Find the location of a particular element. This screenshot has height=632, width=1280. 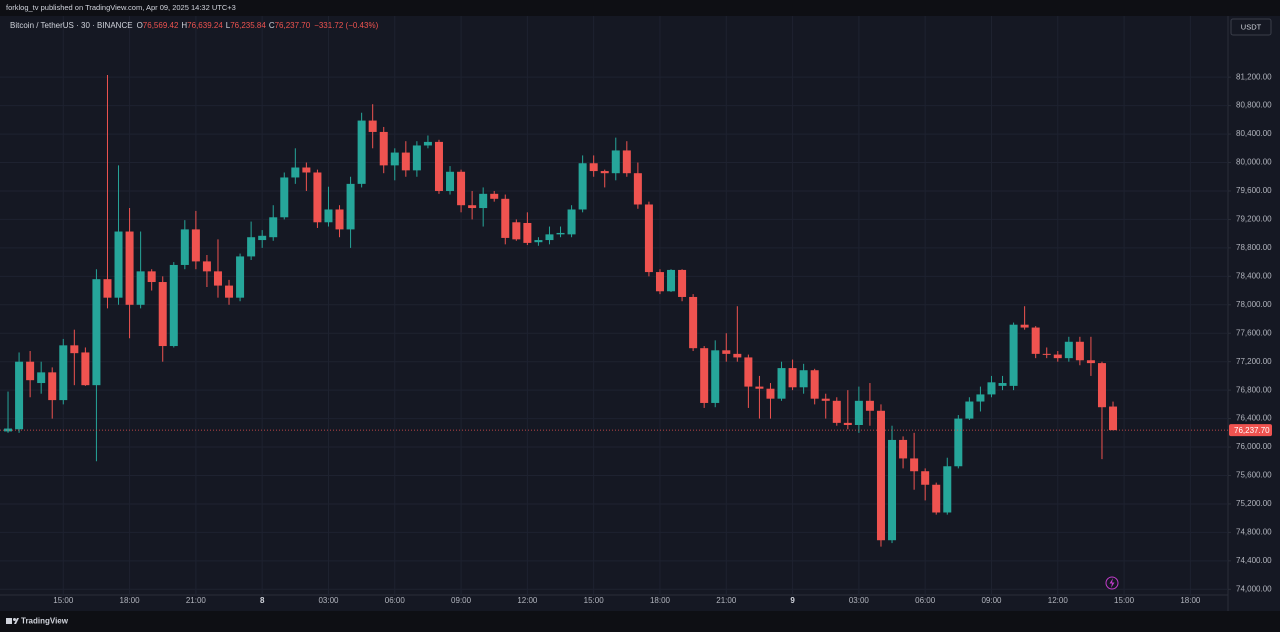

currency-button is located at coordinates (1251, 27).